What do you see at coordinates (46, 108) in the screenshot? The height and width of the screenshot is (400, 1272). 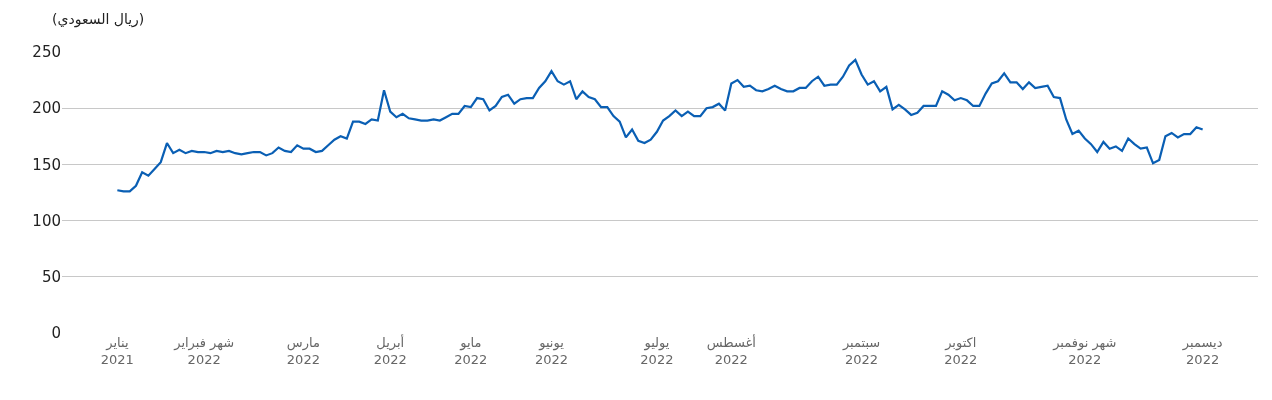 I see `y-tick-label: 200` at bounding box center [46, 108].